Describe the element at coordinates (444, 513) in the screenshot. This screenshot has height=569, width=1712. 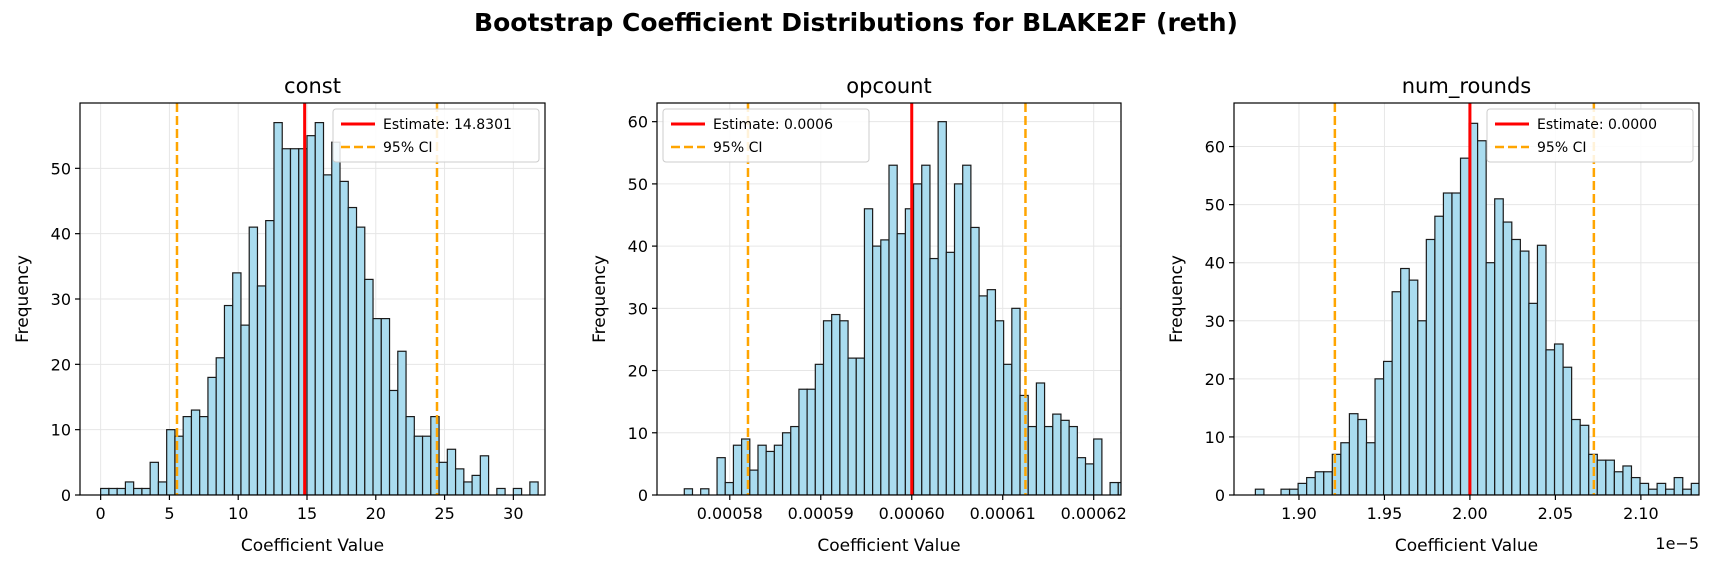
I see `x-tick-label: 25` at that location.